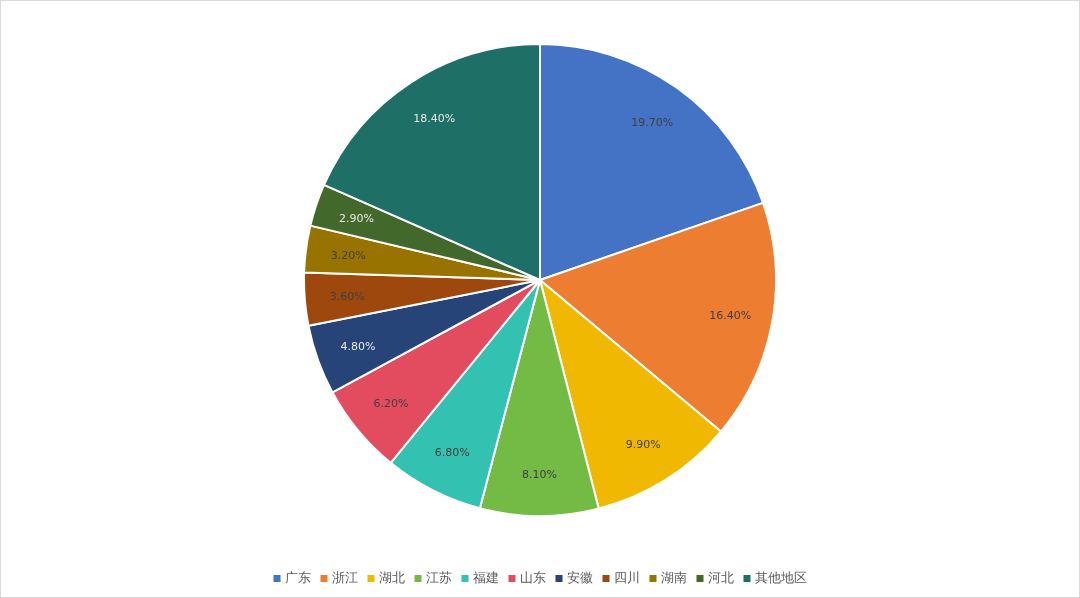  What do you see at coordinates (626, 577) in the screenshot?
I see `legend-label: 四川` at bounding box center [626, 577].